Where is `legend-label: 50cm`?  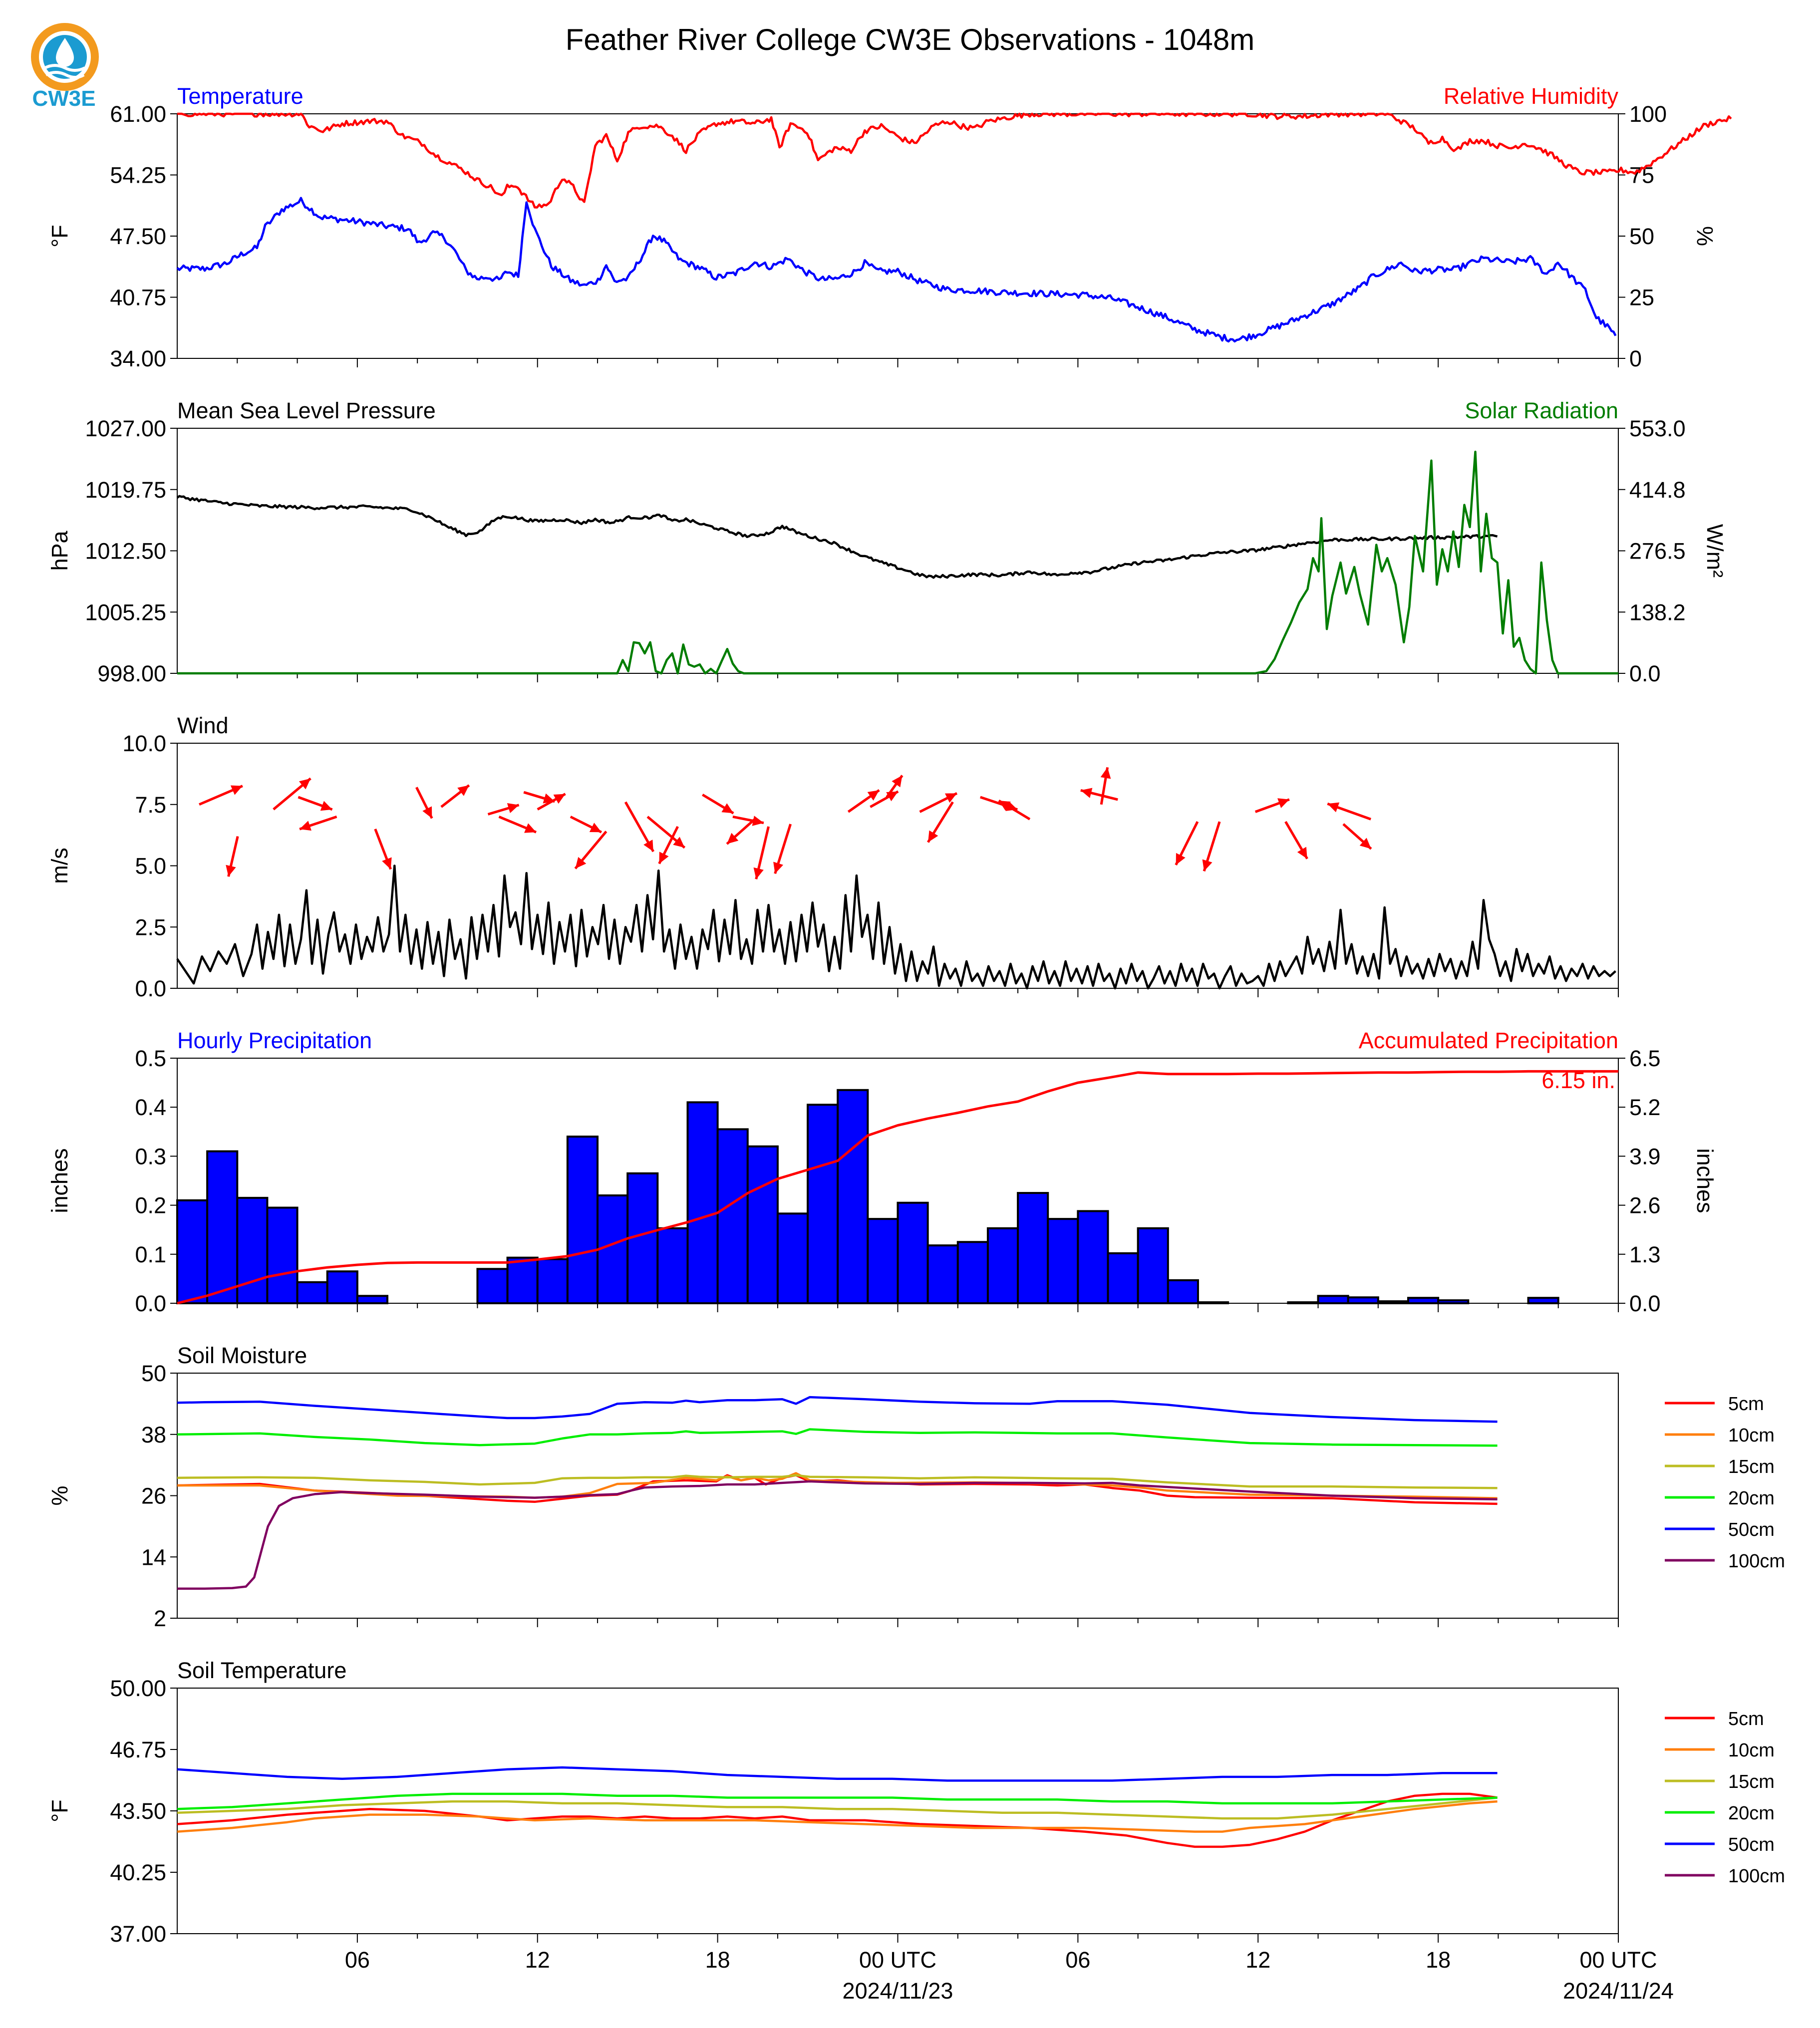
legend-label: 50cm is located at coordinates (1751, 1844).